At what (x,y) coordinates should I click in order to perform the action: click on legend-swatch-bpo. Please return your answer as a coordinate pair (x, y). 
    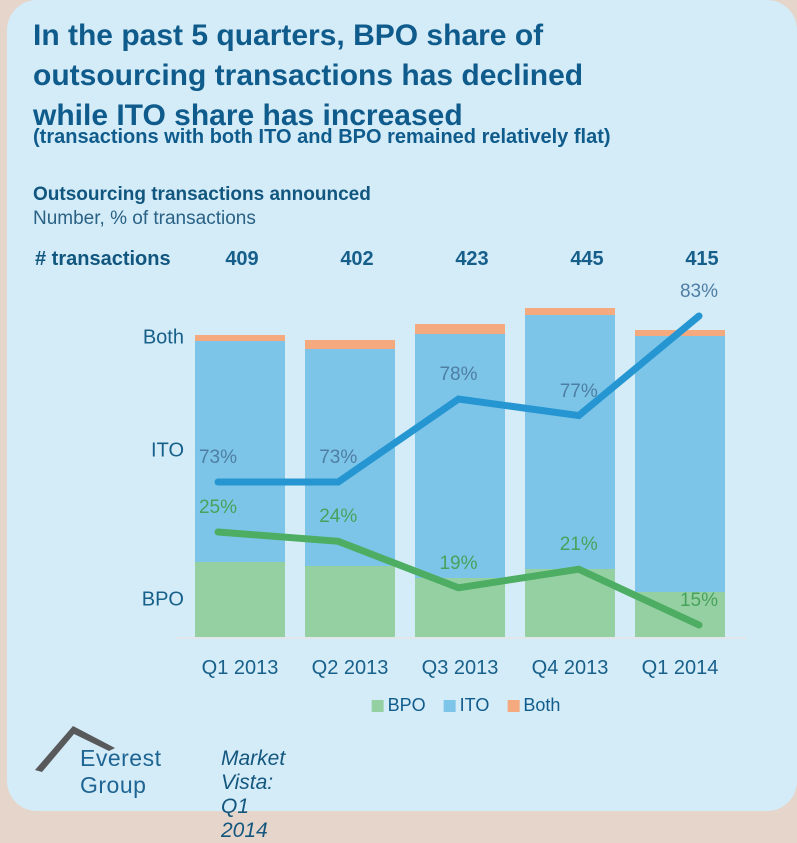
    Looking at the image, I should click on (377, 705).